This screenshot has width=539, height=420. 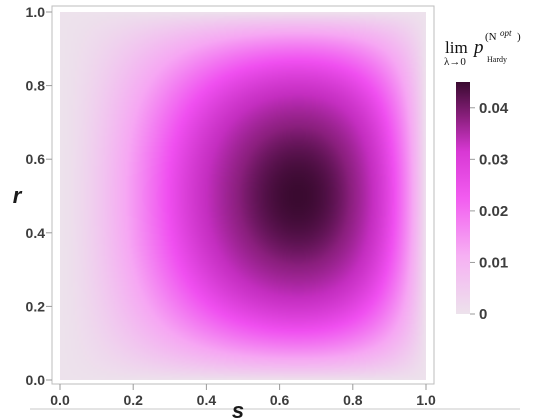 What do you see at coordinates (456, 47) in the screenshot?
I see `svg-text: lim` at bounding box center [456, 47].